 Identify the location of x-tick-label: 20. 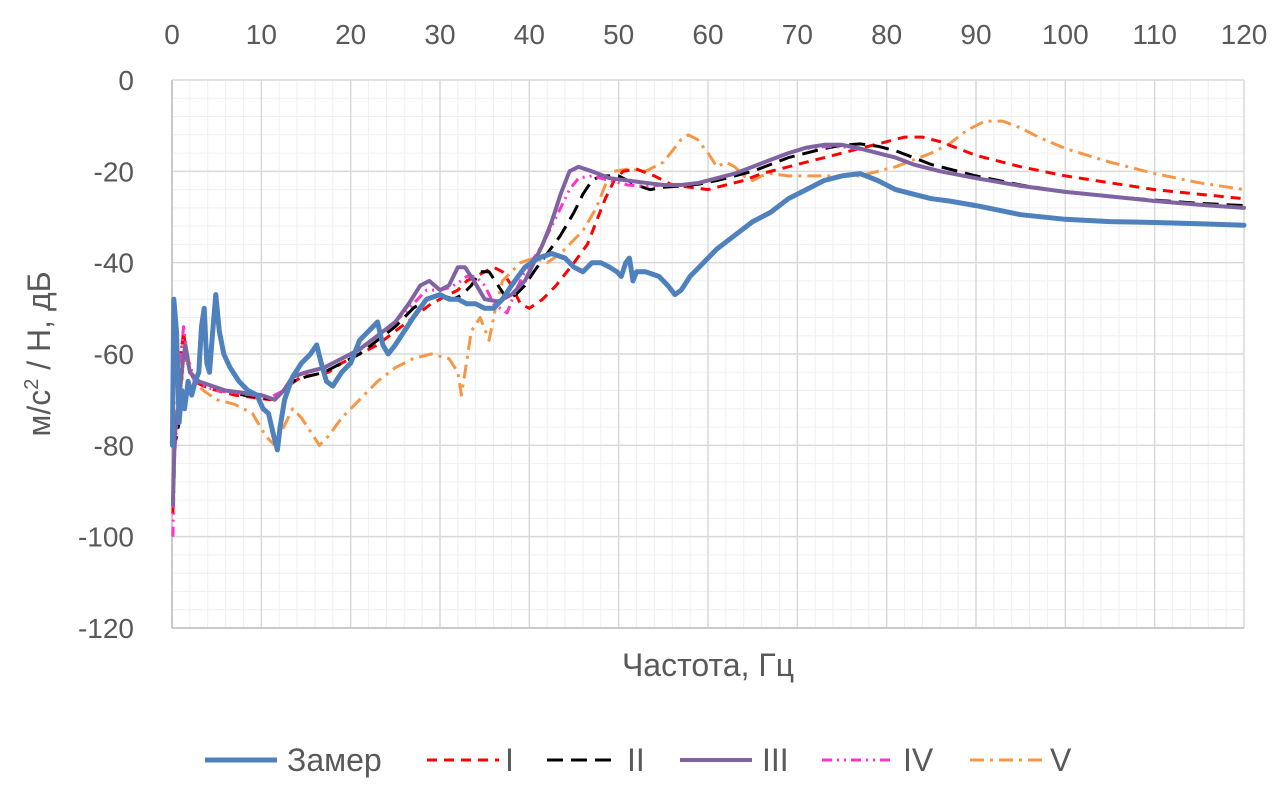
(350, 34).